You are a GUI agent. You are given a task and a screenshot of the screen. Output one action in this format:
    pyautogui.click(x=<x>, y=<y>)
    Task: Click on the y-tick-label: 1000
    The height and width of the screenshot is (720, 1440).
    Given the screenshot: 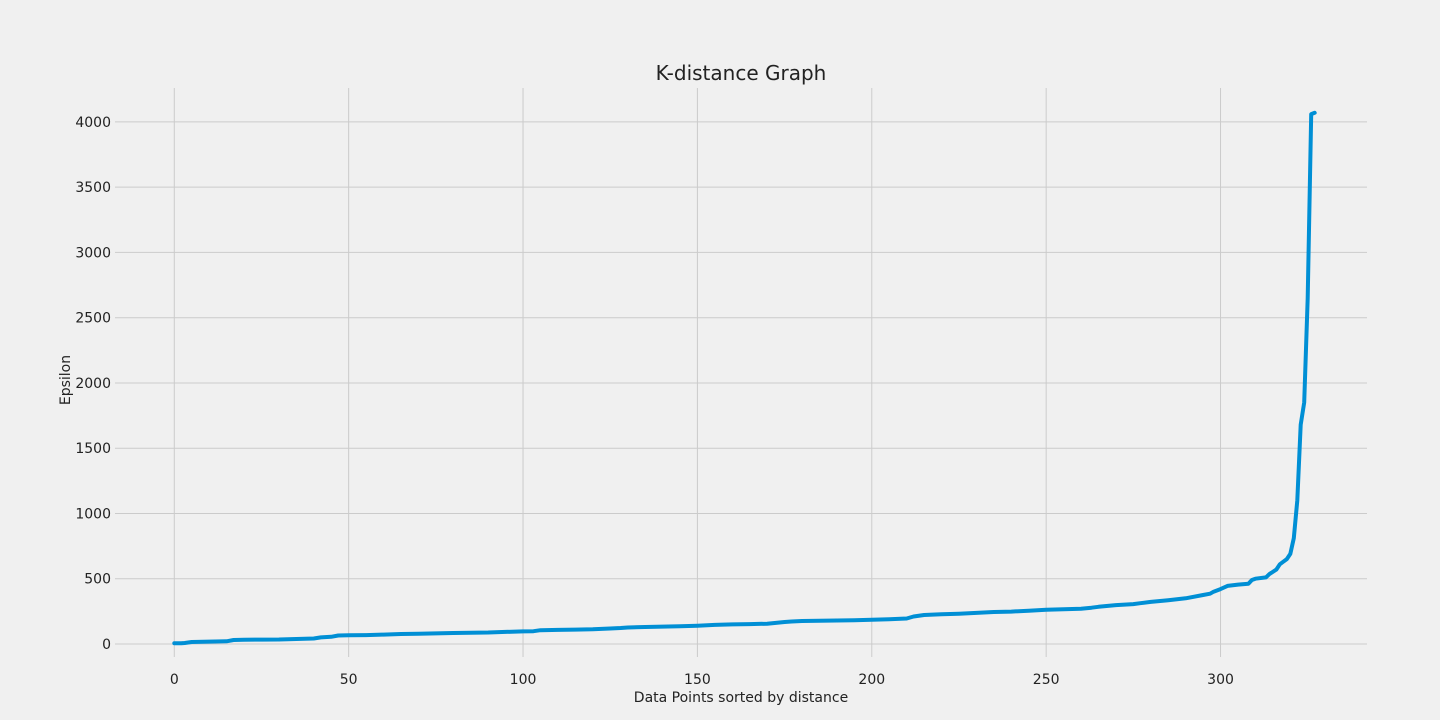 What is the action you would take?
    pyautogui.click(x=93, y=514)
    